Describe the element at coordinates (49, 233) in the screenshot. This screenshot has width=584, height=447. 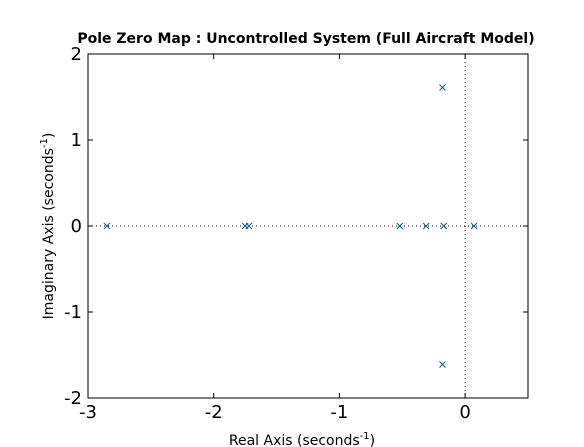
I see `y-axis-label-text: Imaginary Axis (seconds` at that location.